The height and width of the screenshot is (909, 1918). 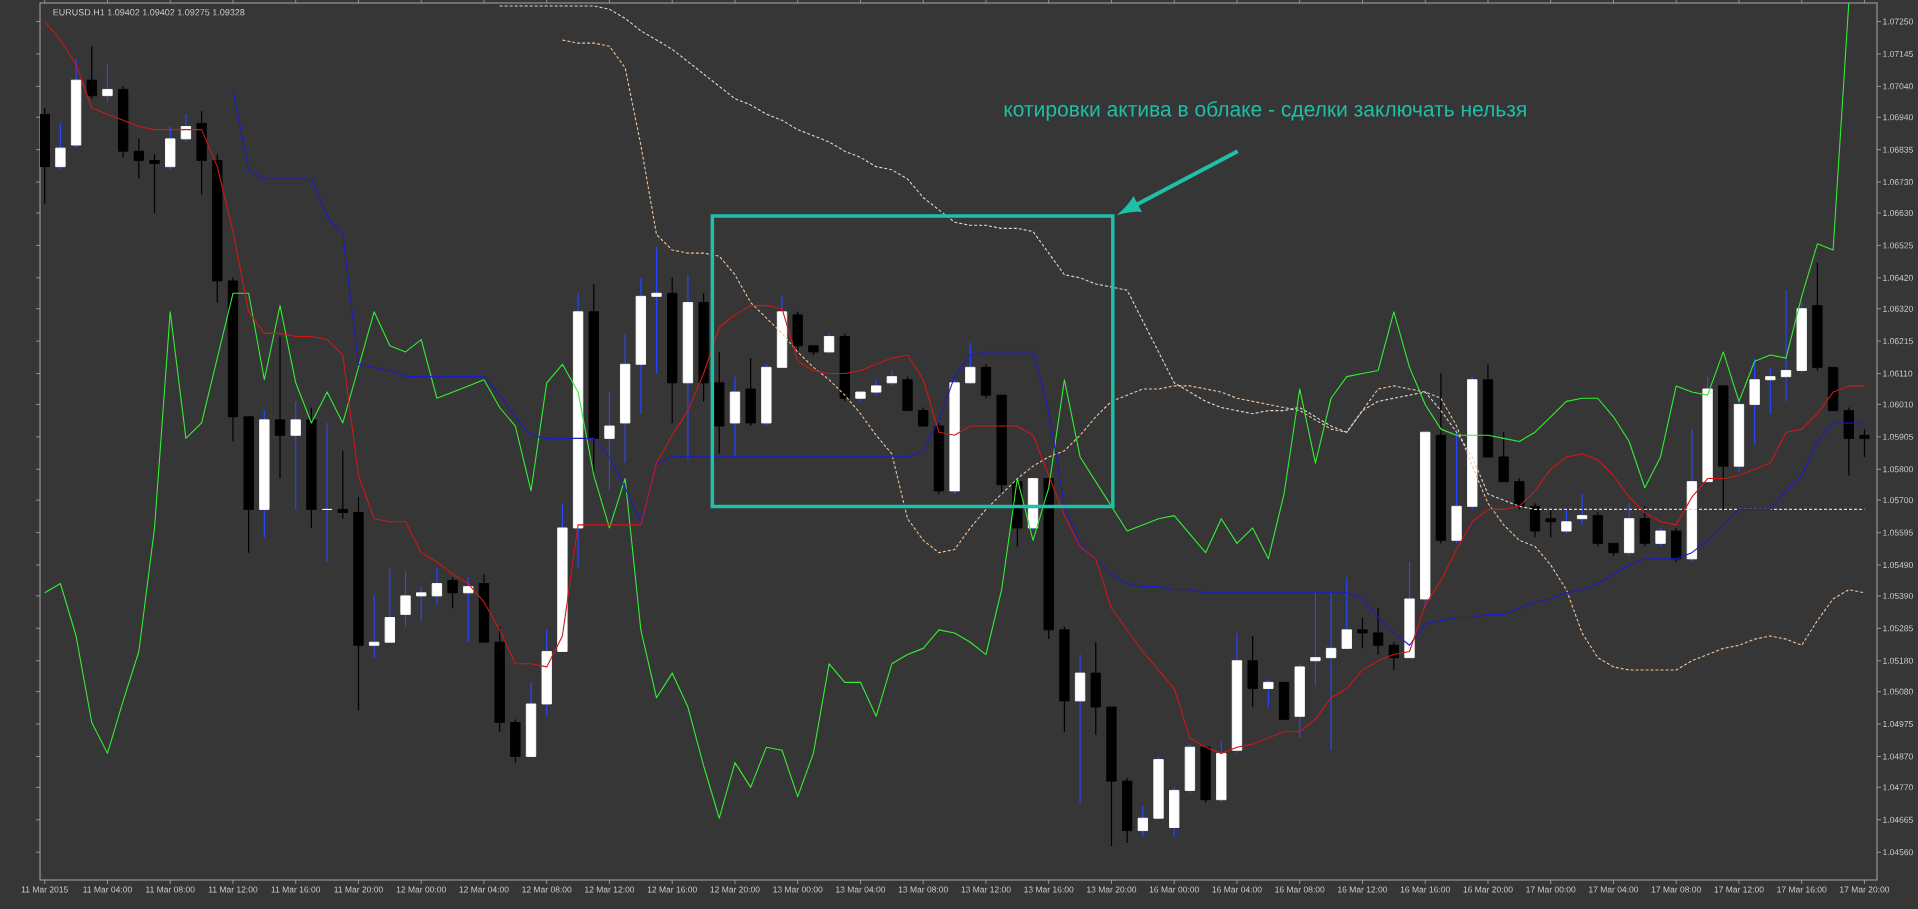 What do you see at coordinates (1898, 404) in the screenshot?
I see `y-tick-label: 1.06010` at bounding box center [1898, 404].